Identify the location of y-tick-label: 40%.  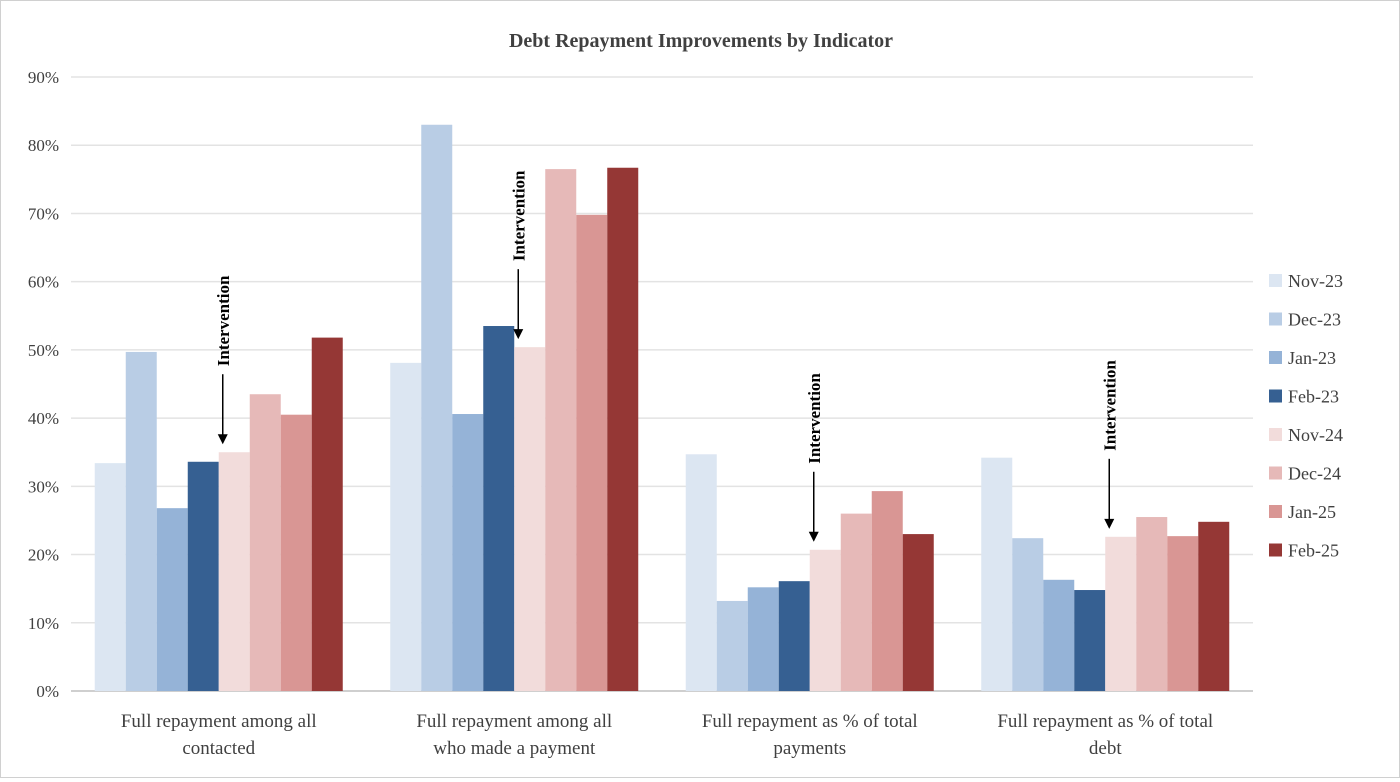
(43, 418).